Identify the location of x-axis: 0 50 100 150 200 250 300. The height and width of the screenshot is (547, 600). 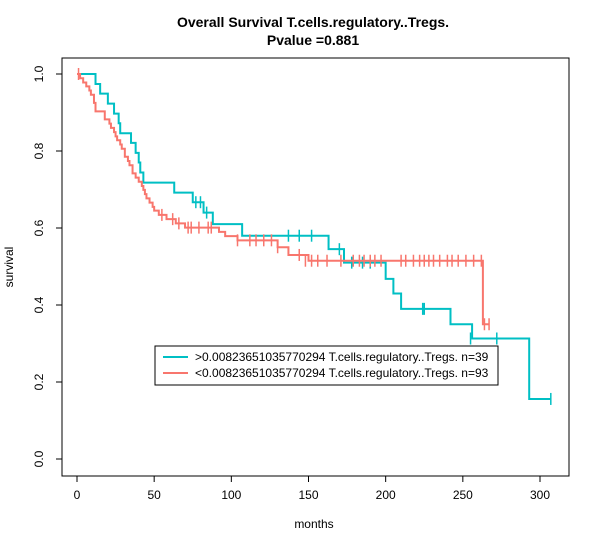
(312, 488).